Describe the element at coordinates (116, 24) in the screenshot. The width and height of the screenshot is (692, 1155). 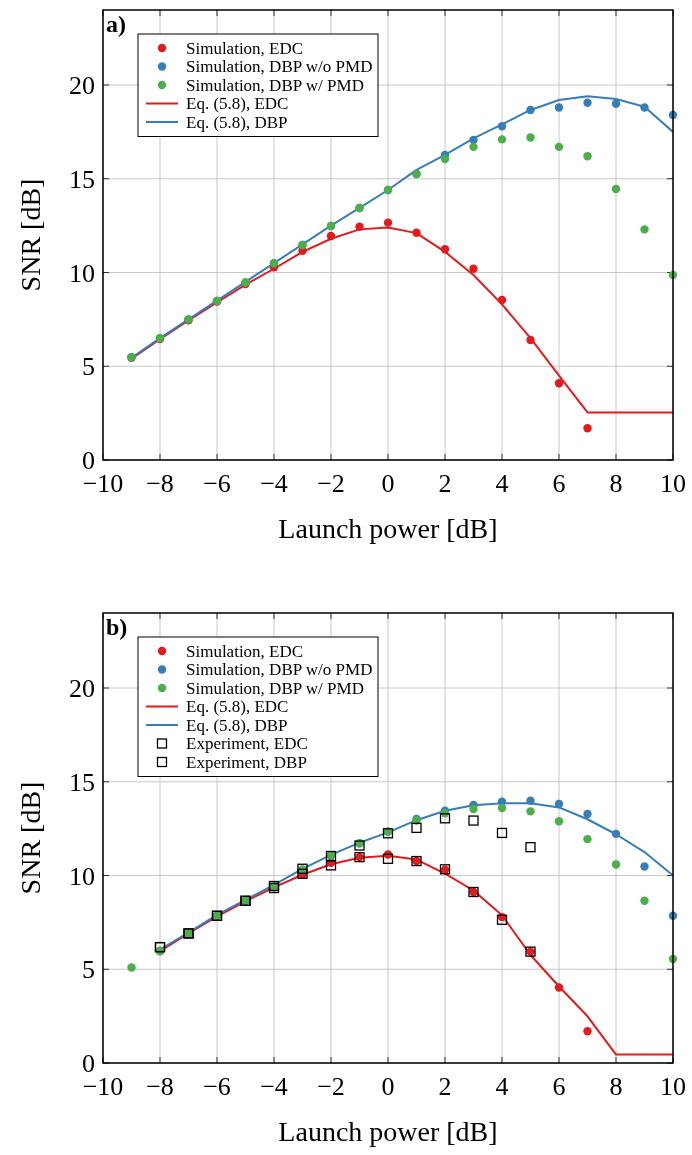
I see `annotation: a)` at that location.